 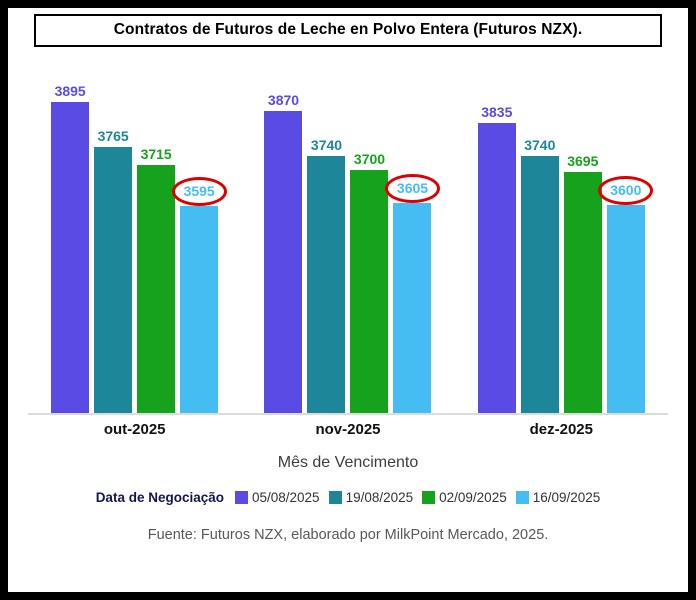 I want to click on bar-group-bars: 3870 3740 3700 3605, so click(x=352, y=252).